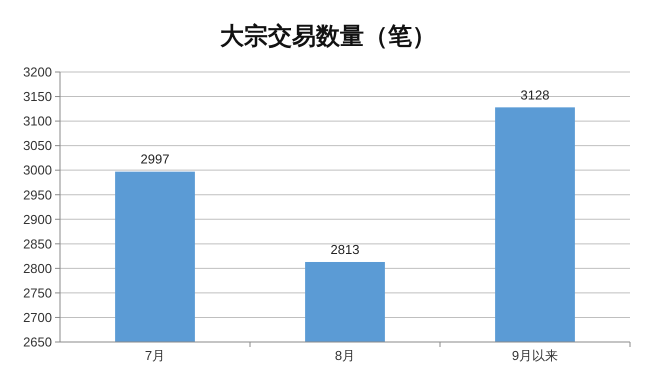 This screenshot has height=380, width=656. I want to click on y-tick-label: 2750, so click(37, 292).